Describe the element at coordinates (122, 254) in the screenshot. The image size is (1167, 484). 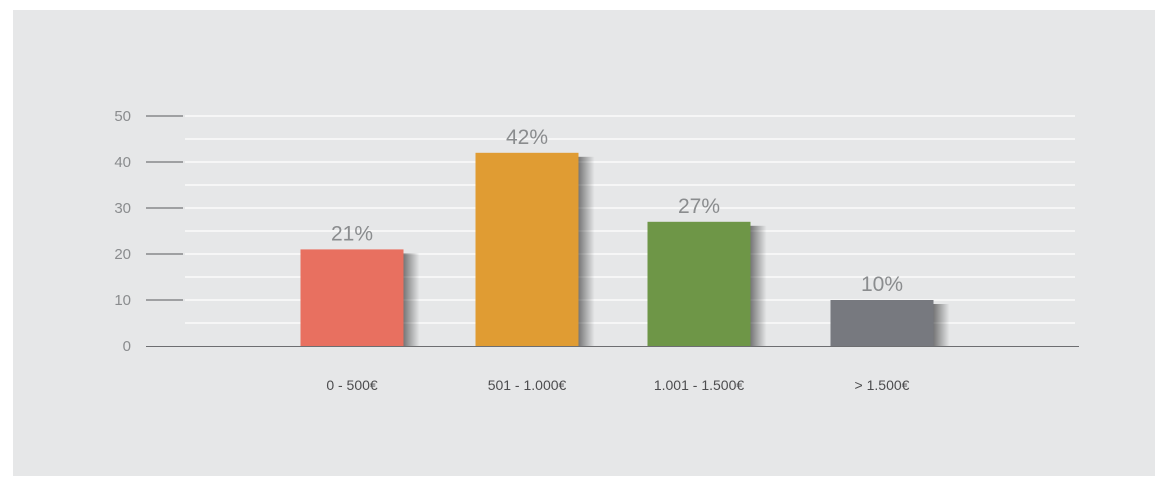
I see `y-tick-label: 20` at that location.